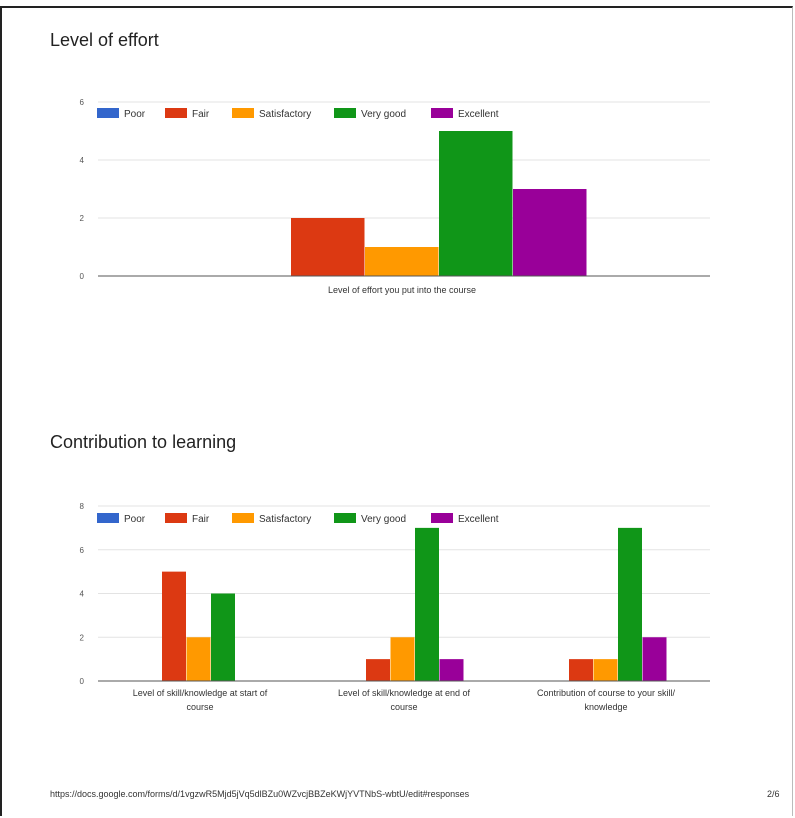 The image size is (795, 818). Describe the element at coordinates (404, 693) in the screenshot. I see `x-category-label: Level of skill/knowledge at end of` at that location.